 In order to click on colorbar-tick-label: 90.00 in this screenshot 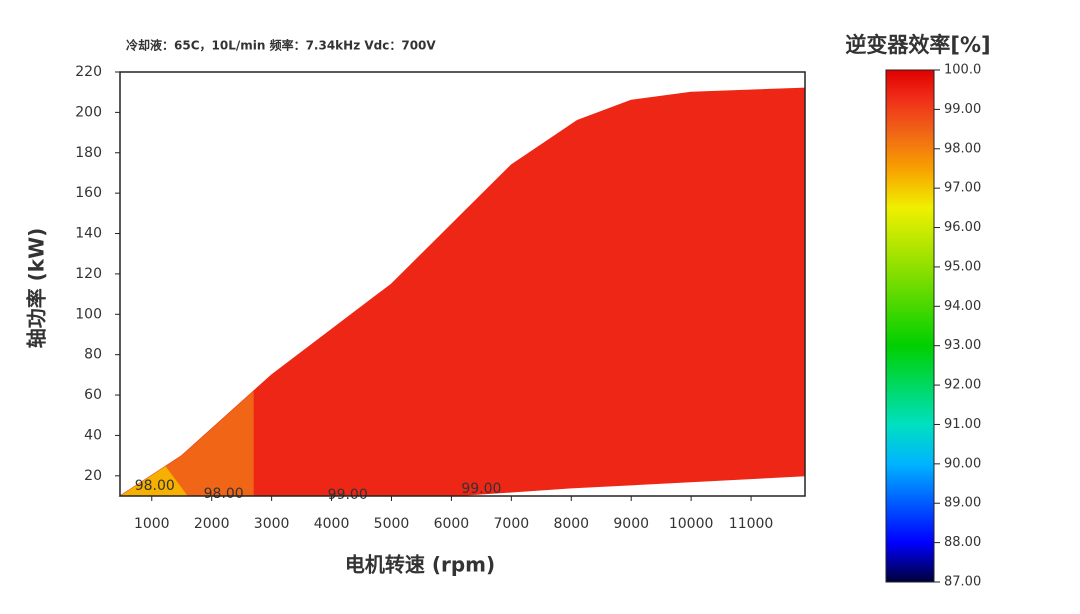, I will do `click(962, 463)`.